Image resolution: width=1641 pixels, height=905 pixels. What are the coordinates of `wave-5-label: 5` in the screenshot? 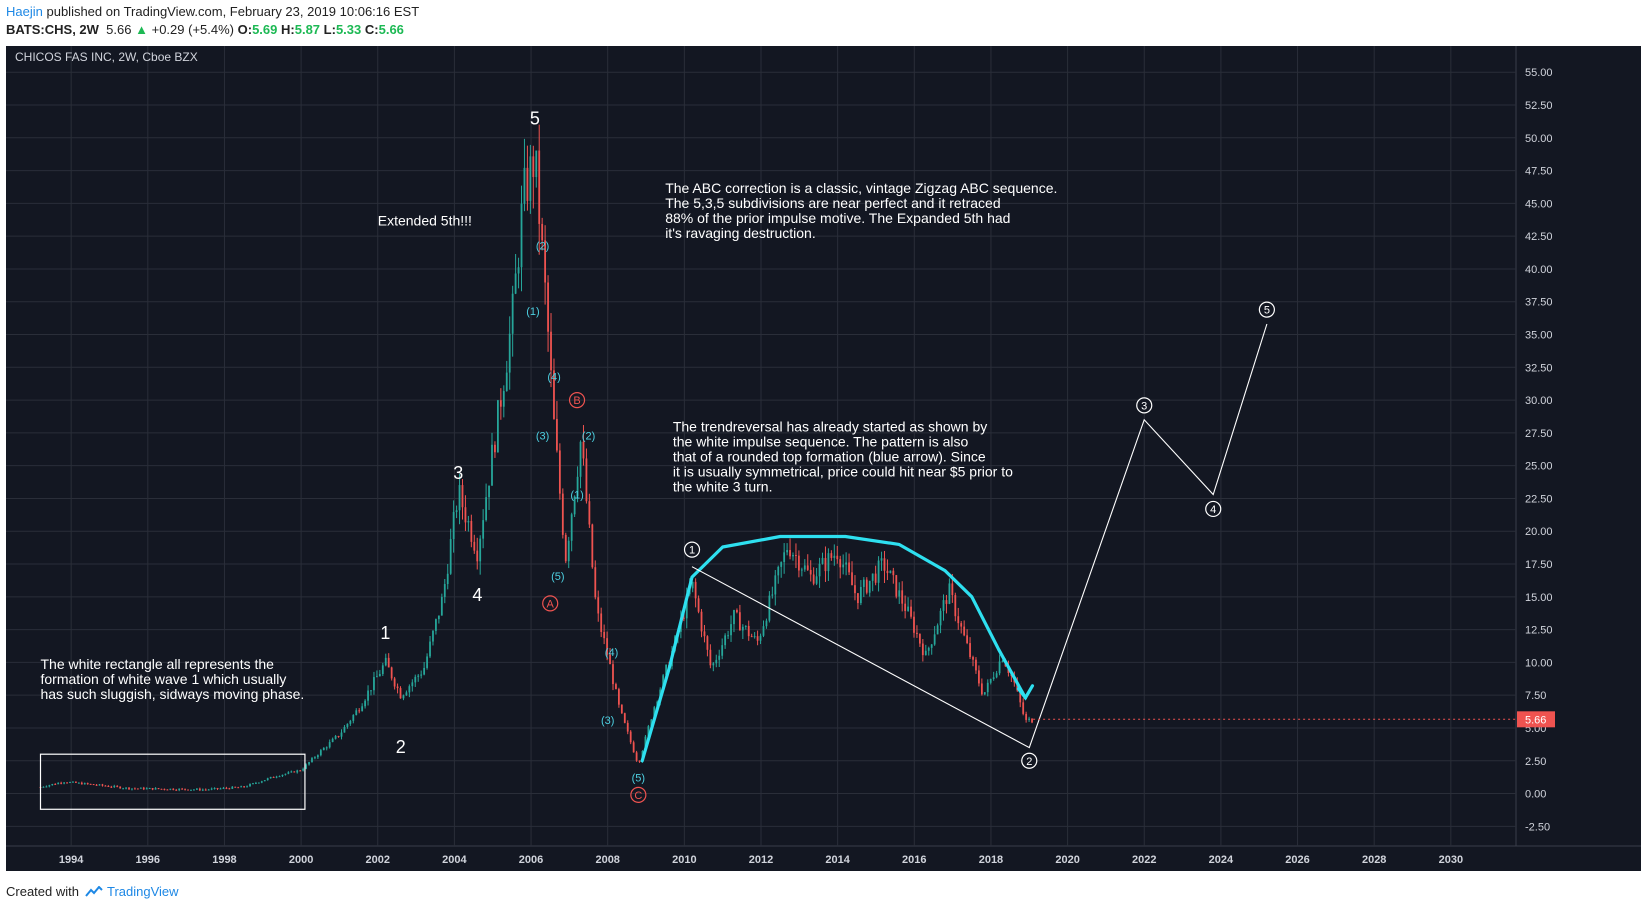 It's located at (535, 119).